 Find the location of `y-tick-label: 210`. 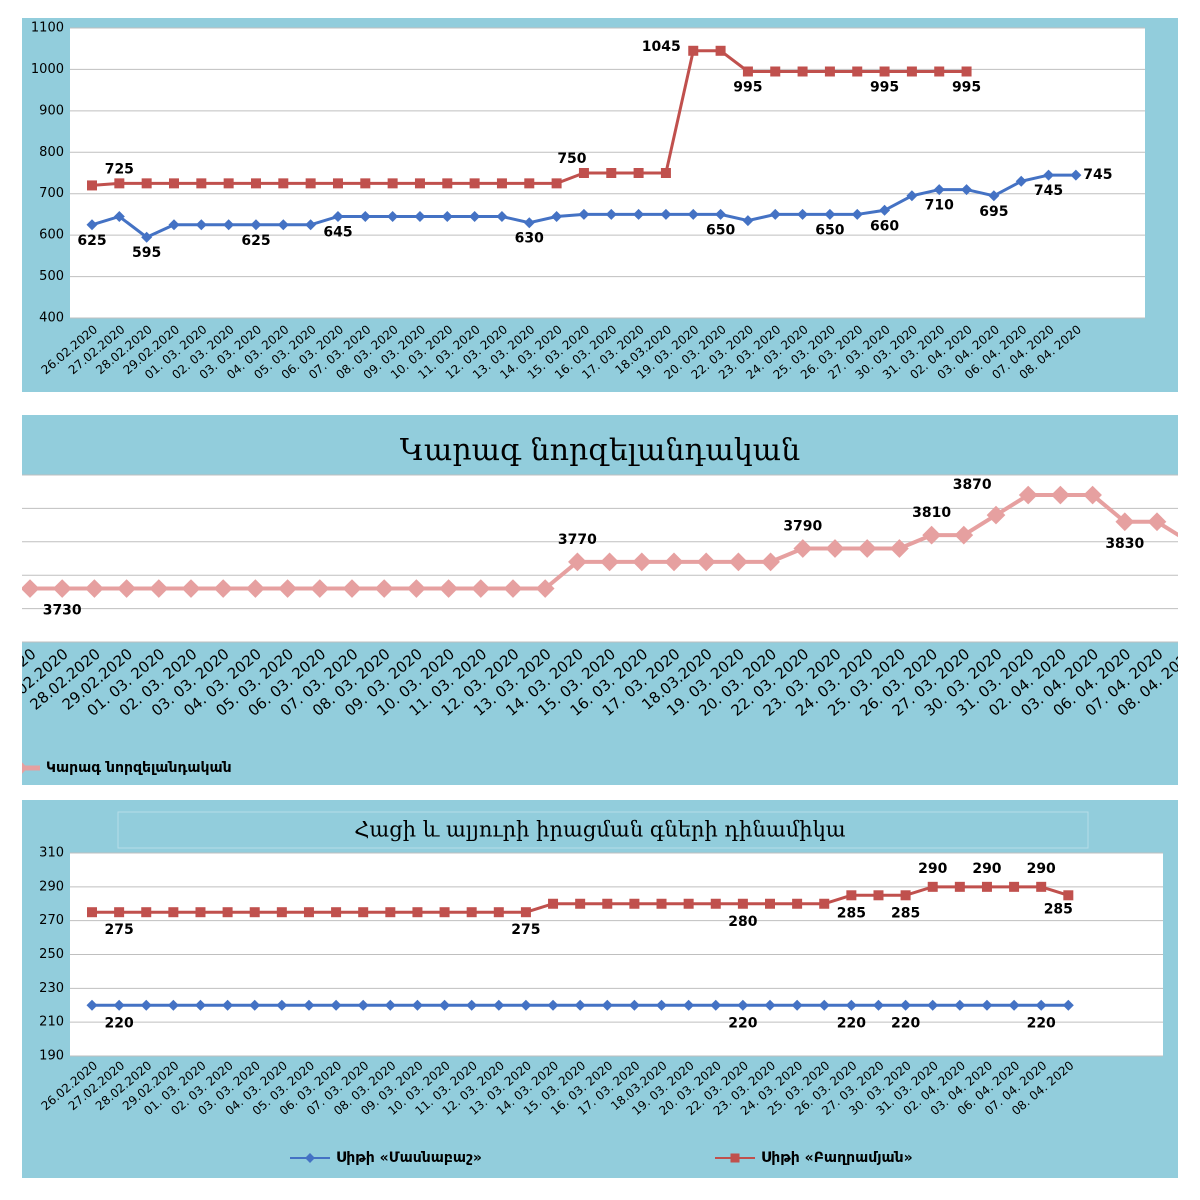

y-tick-label: 210 is located at coordinates (51, 1022).